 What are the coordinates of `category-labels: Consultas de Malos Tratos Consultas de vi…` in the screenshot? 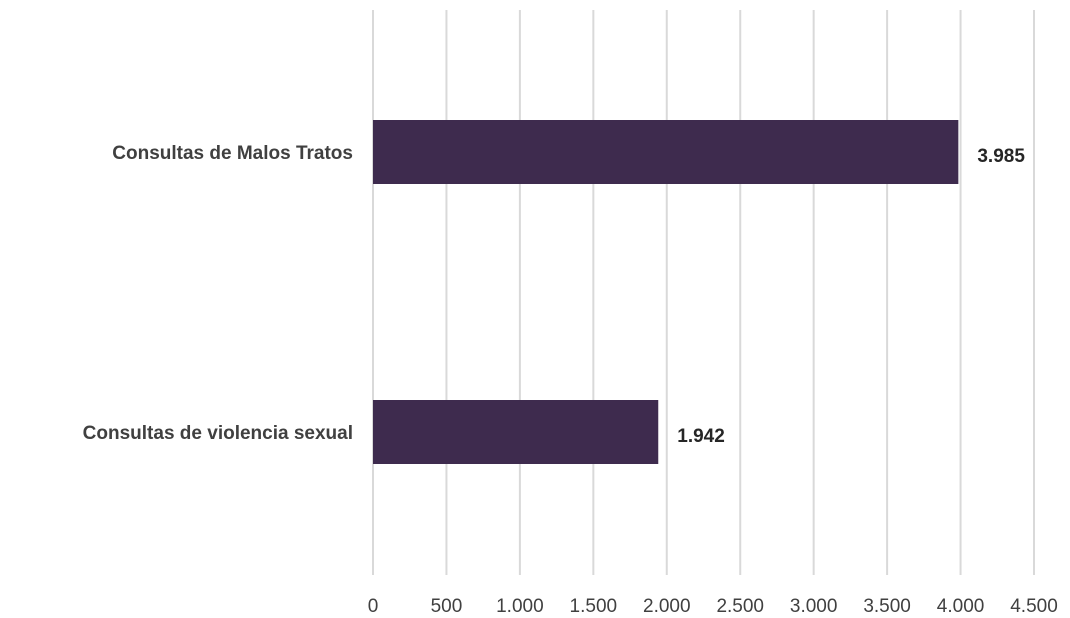 It's located at (218, 293).